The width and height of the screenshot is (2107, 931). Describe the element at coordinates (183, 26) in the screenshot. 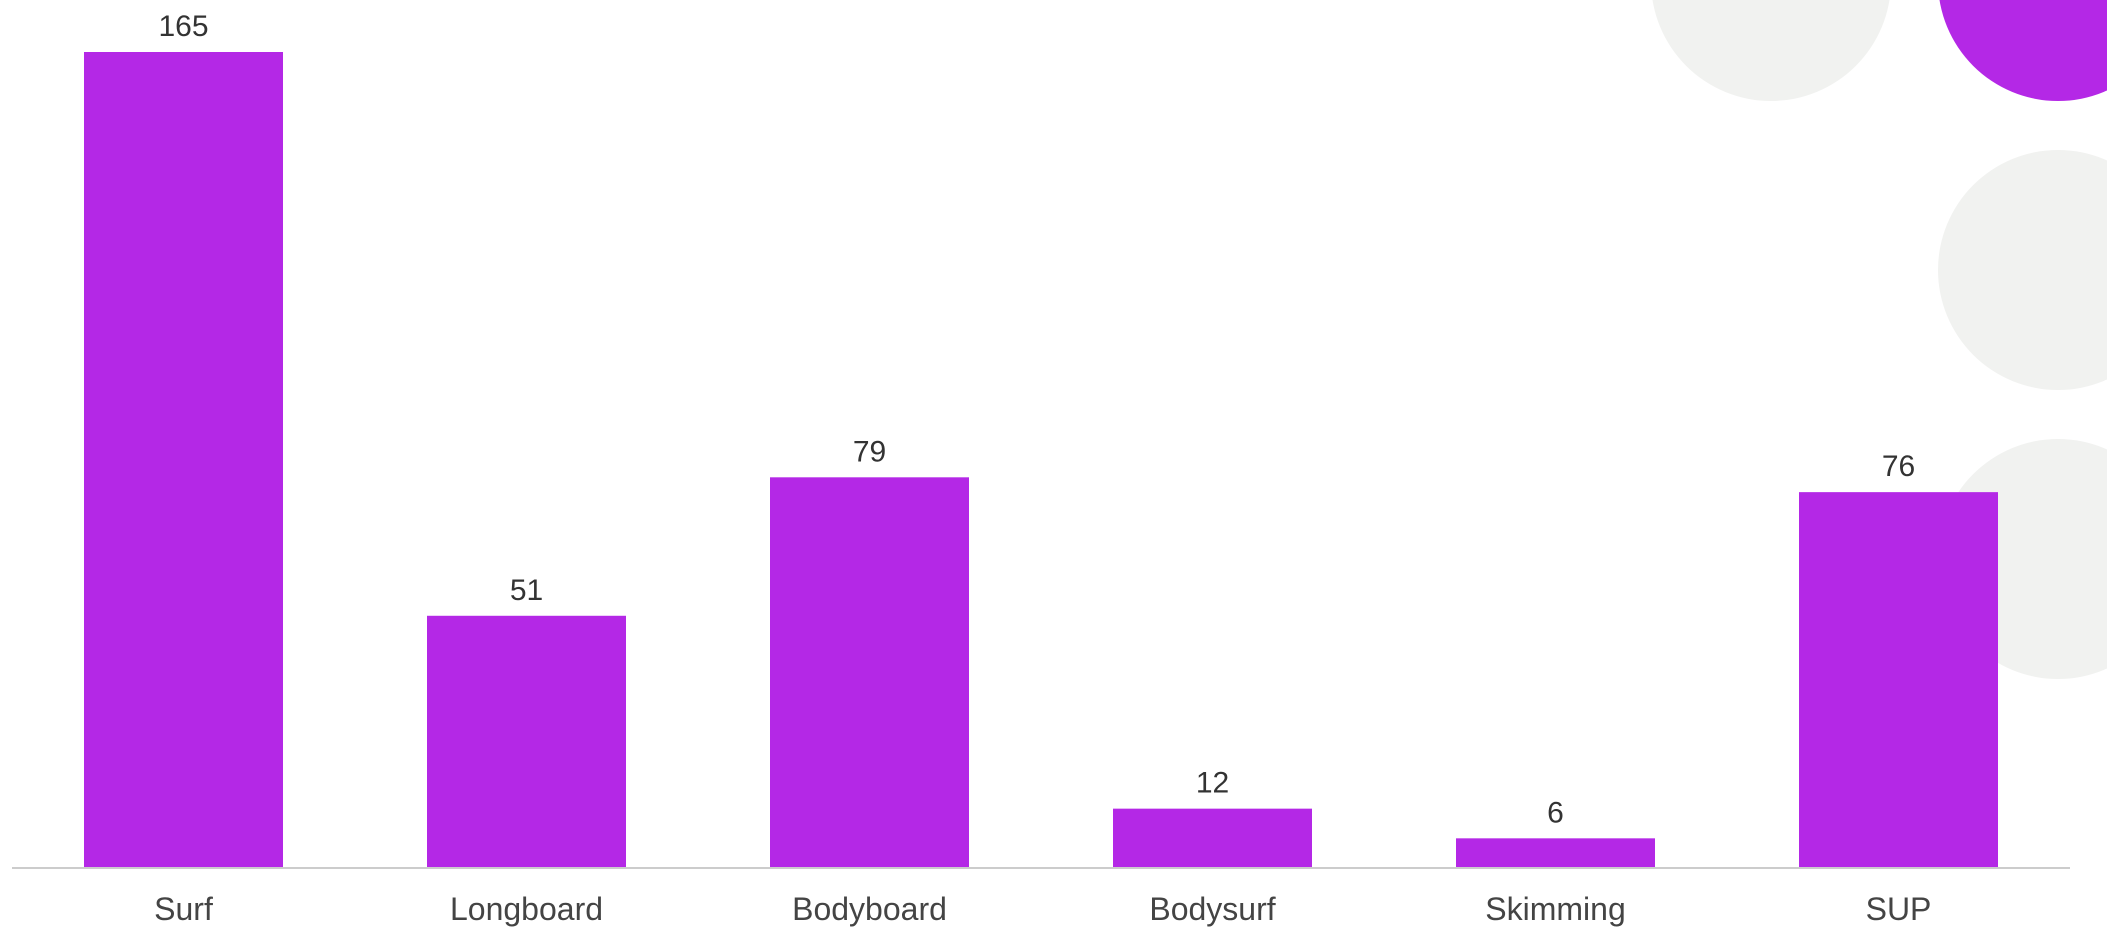

I see `value-label-surf: 165` at that location.